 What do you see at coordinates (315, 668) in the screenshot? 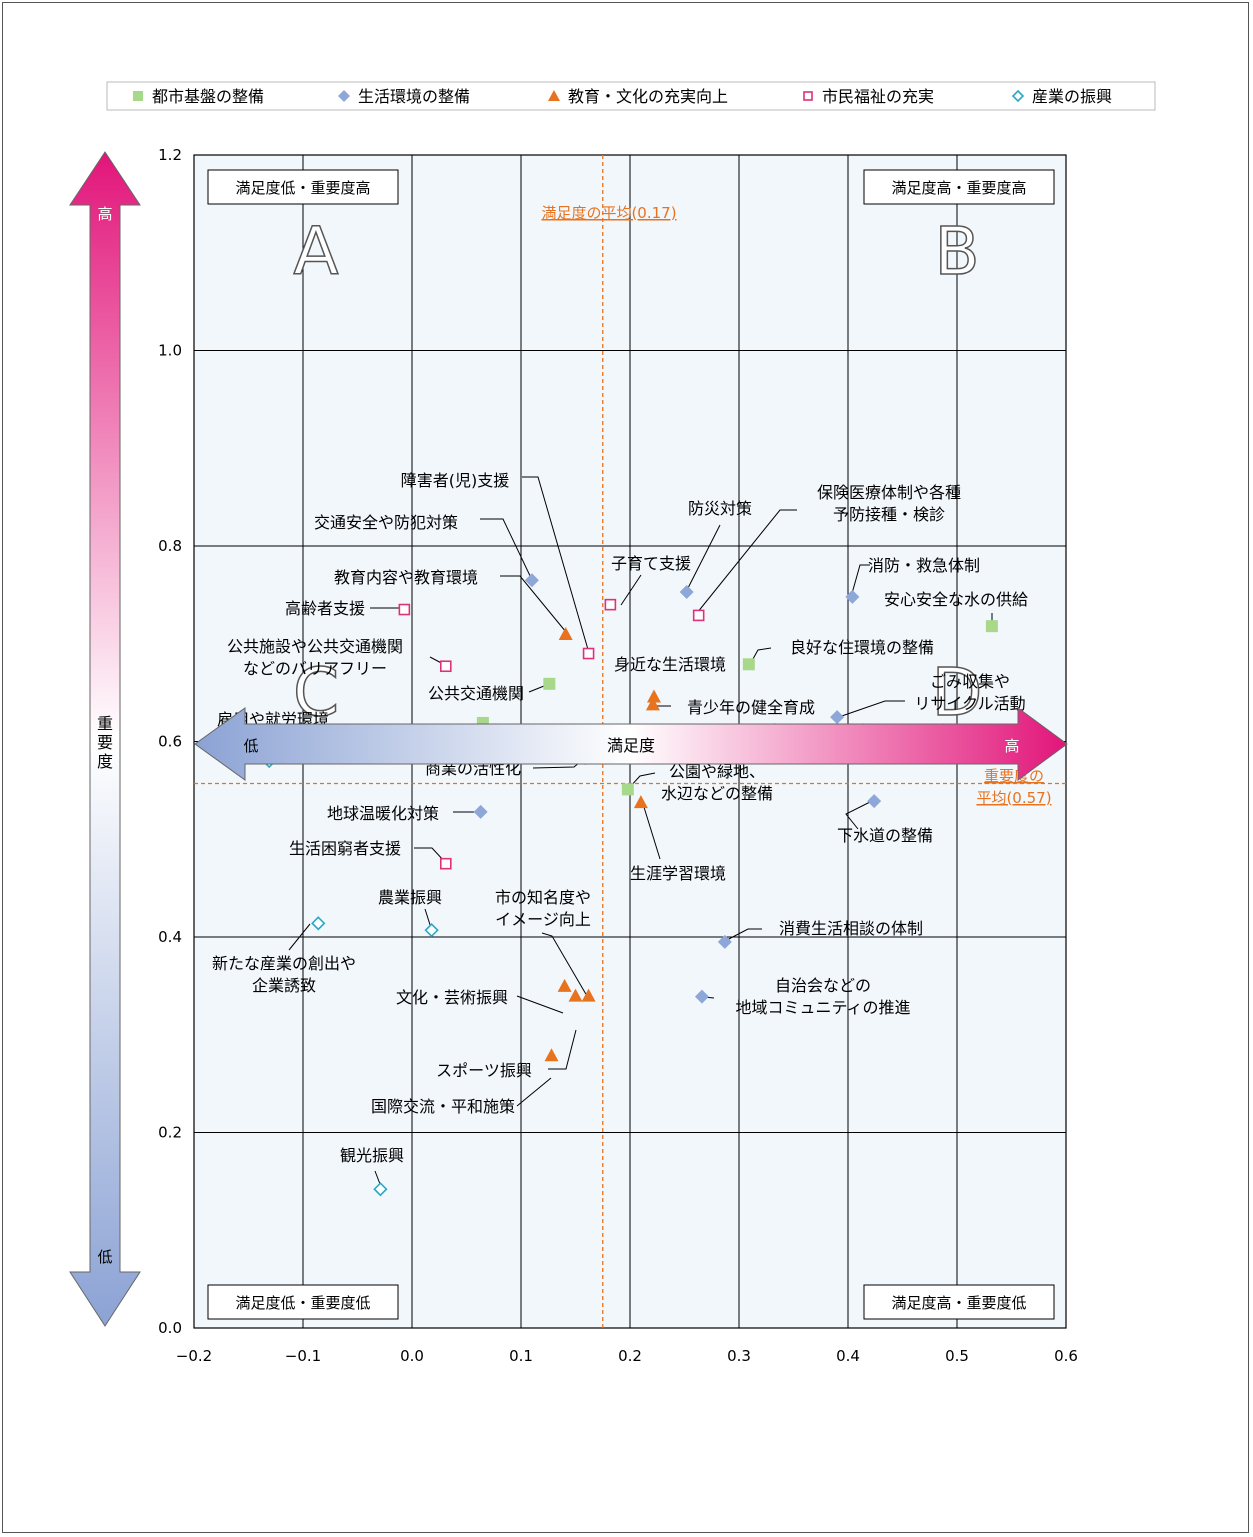
I see `annotation-label: などのバリアフリー` at bounding box center [315, 668].